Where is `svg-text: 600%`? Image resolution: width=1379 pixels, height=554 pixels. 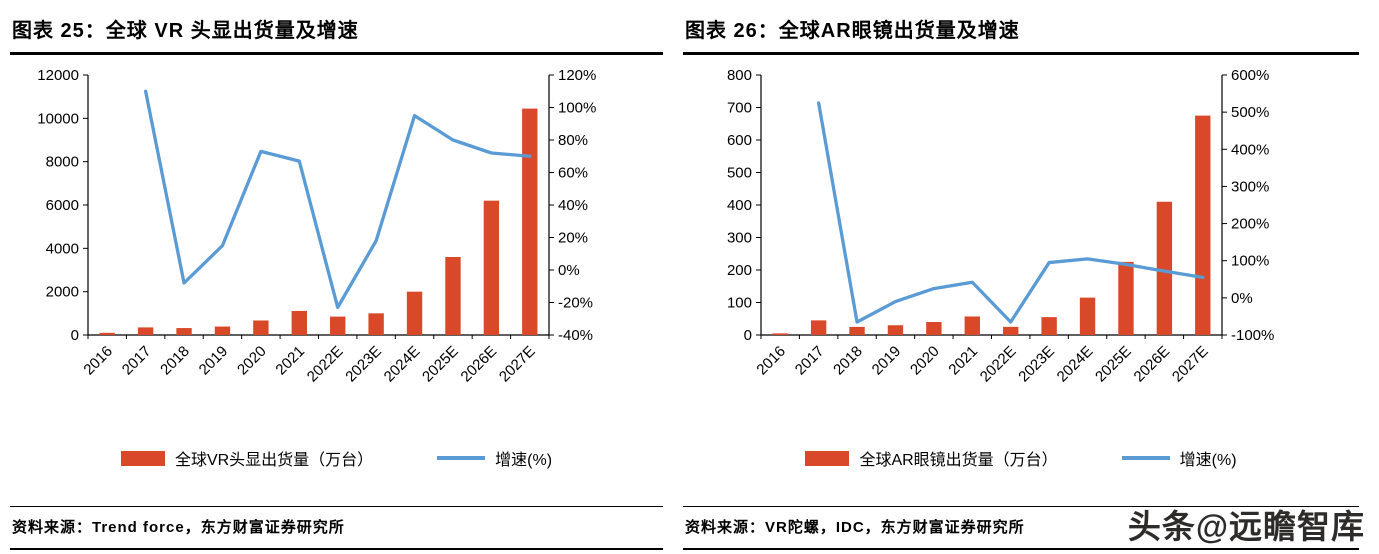
svg-text: 600% is located at coordinates (1250, 75).